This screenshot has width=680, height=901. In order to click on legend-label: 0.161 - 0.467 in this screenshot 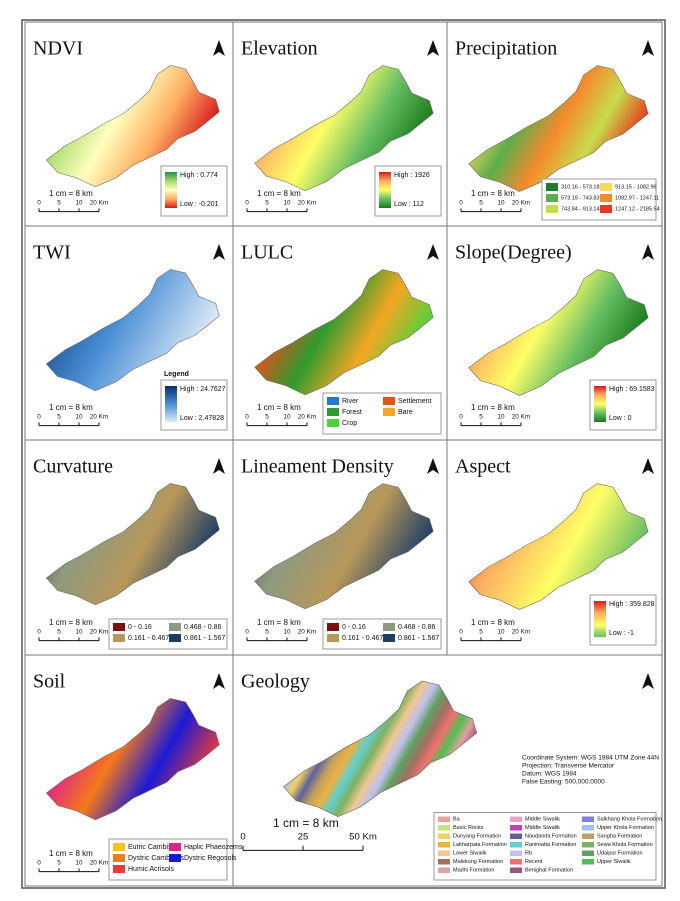, I will do `click(362, 638)`.